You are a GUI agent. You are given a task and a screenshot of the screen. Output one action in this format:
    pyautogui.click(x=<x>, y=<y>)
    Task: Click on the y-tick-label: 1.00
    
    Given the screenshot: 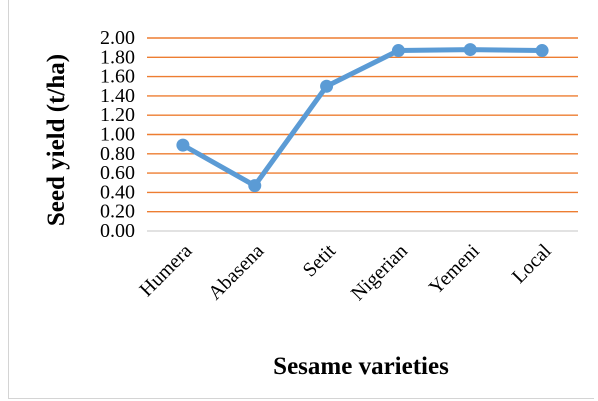 What is the action you would take?
    pyautogui.click(x=117, y=135)
    